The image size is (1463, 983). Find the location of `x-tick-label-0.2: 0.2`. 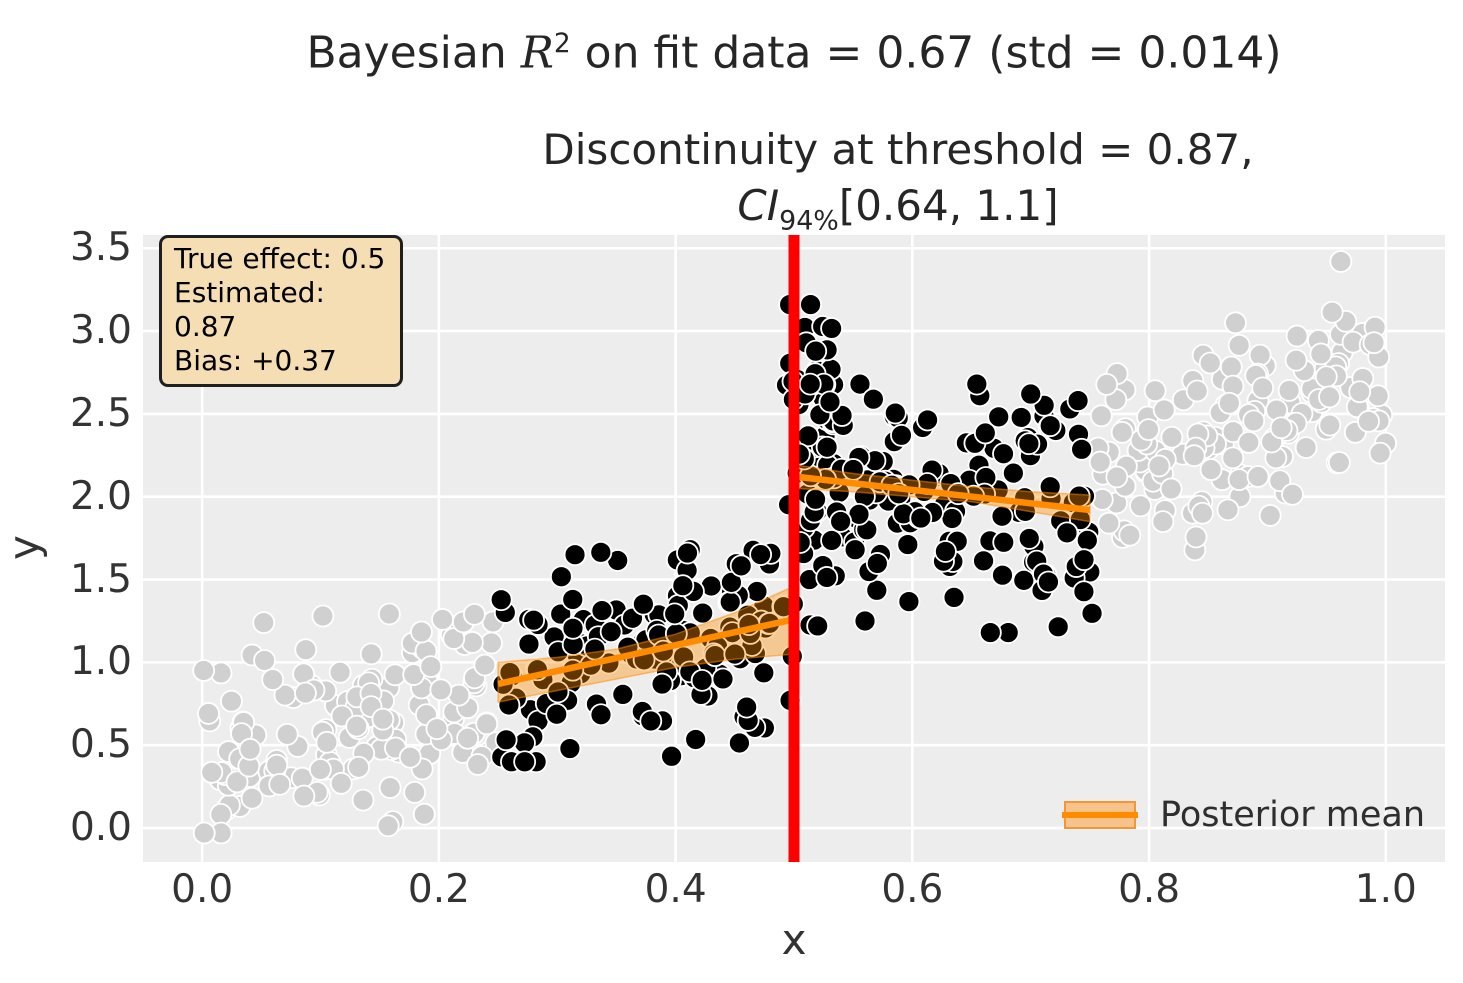

x-tick-label-0.2: 0.2 is located at coordinates (438, 889).